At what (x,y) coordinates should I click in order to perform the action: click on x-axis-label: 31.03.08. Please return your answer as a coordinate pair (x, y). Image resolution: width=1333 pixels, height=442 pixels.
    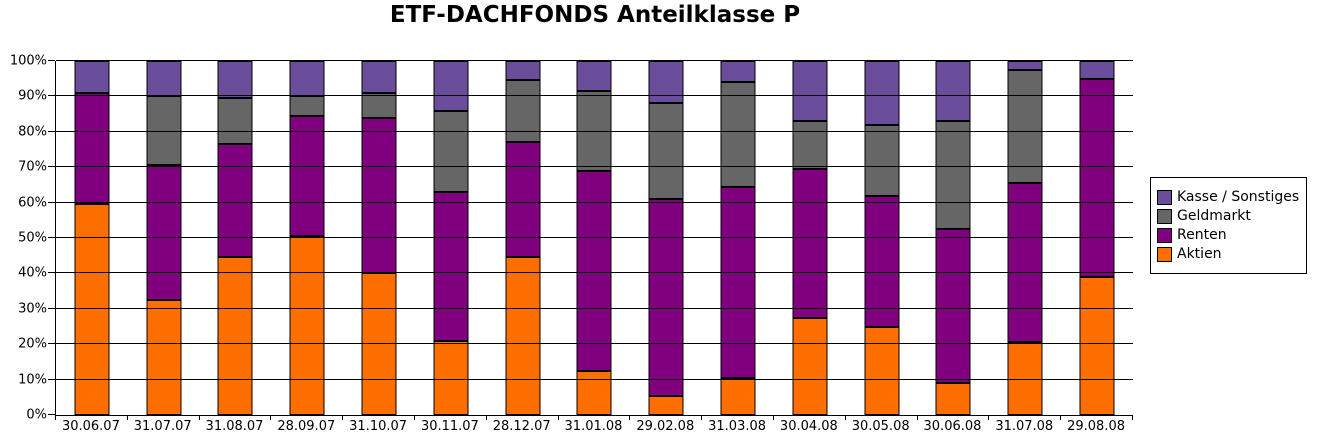
    Looking at the image, I should click on (737, 426).